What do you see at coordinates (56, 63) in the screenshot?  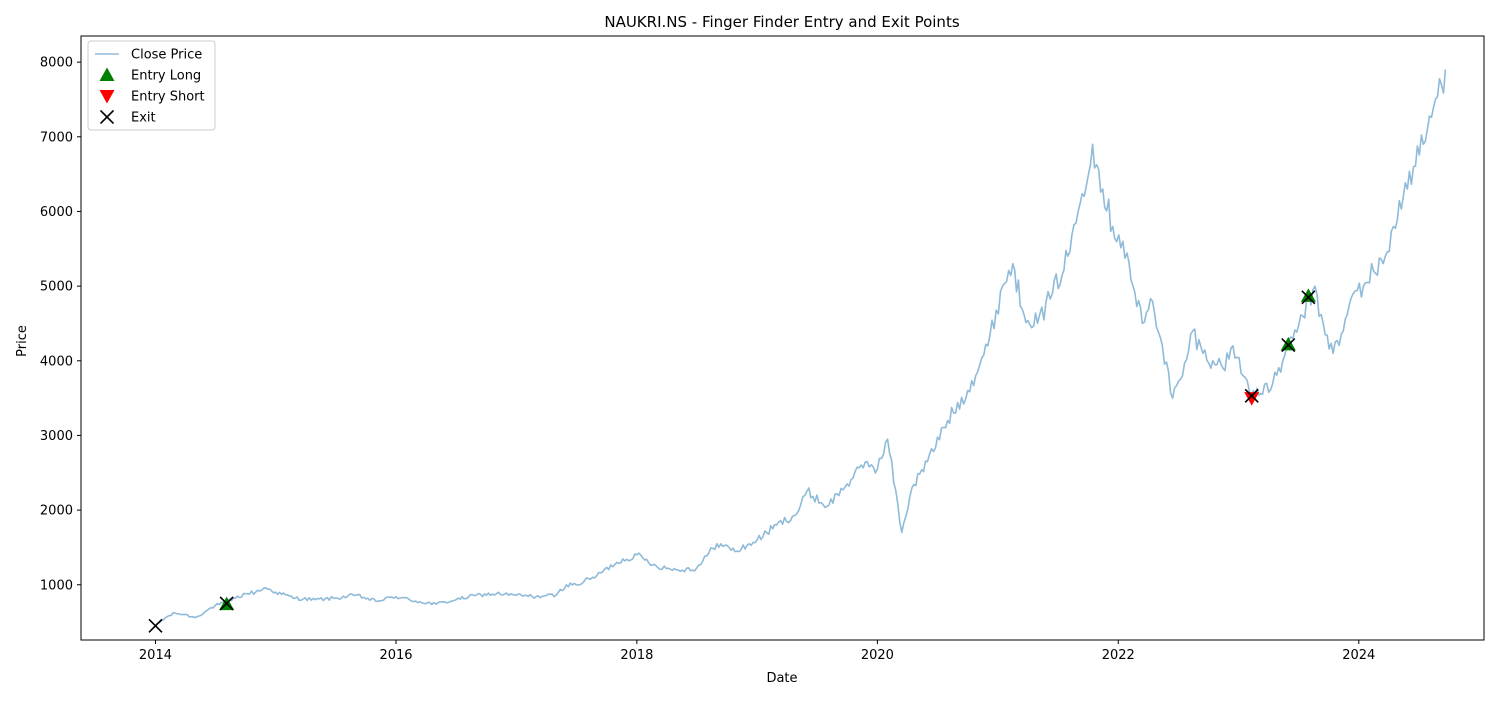 I see `y-tick-label: 8000` at bounding box center [56, 63].